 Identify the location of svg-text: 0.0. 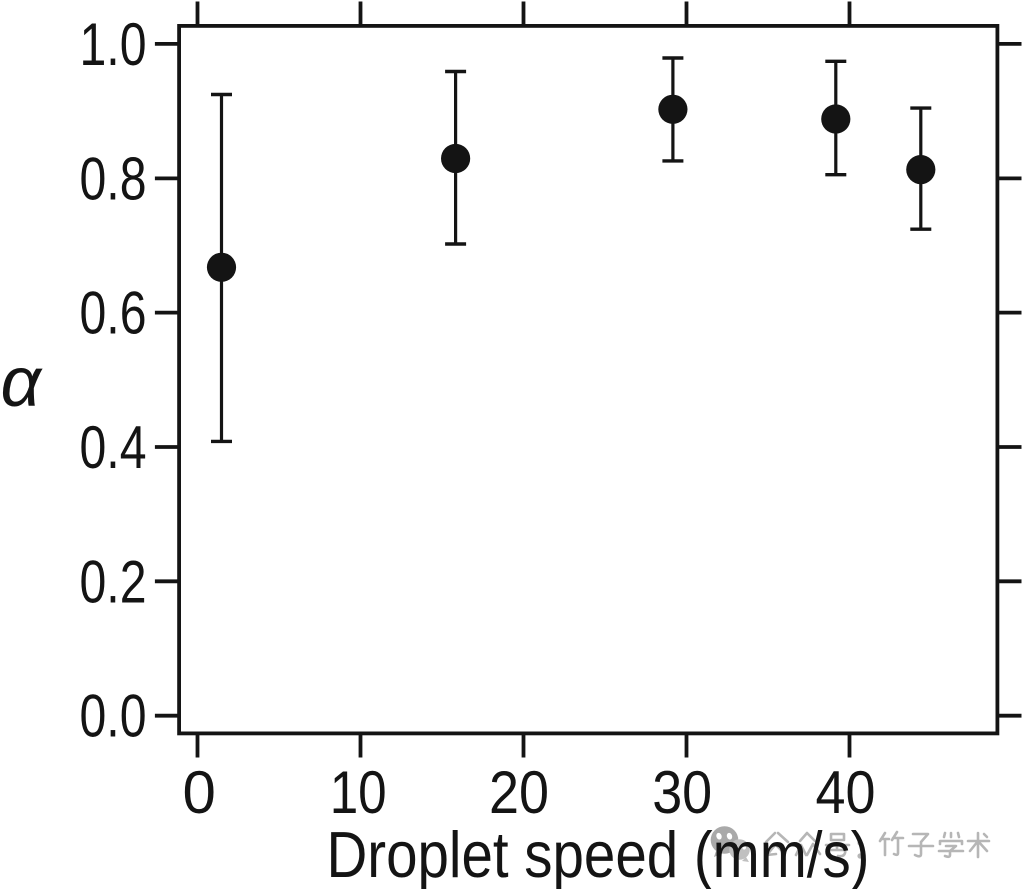
(113, 716).